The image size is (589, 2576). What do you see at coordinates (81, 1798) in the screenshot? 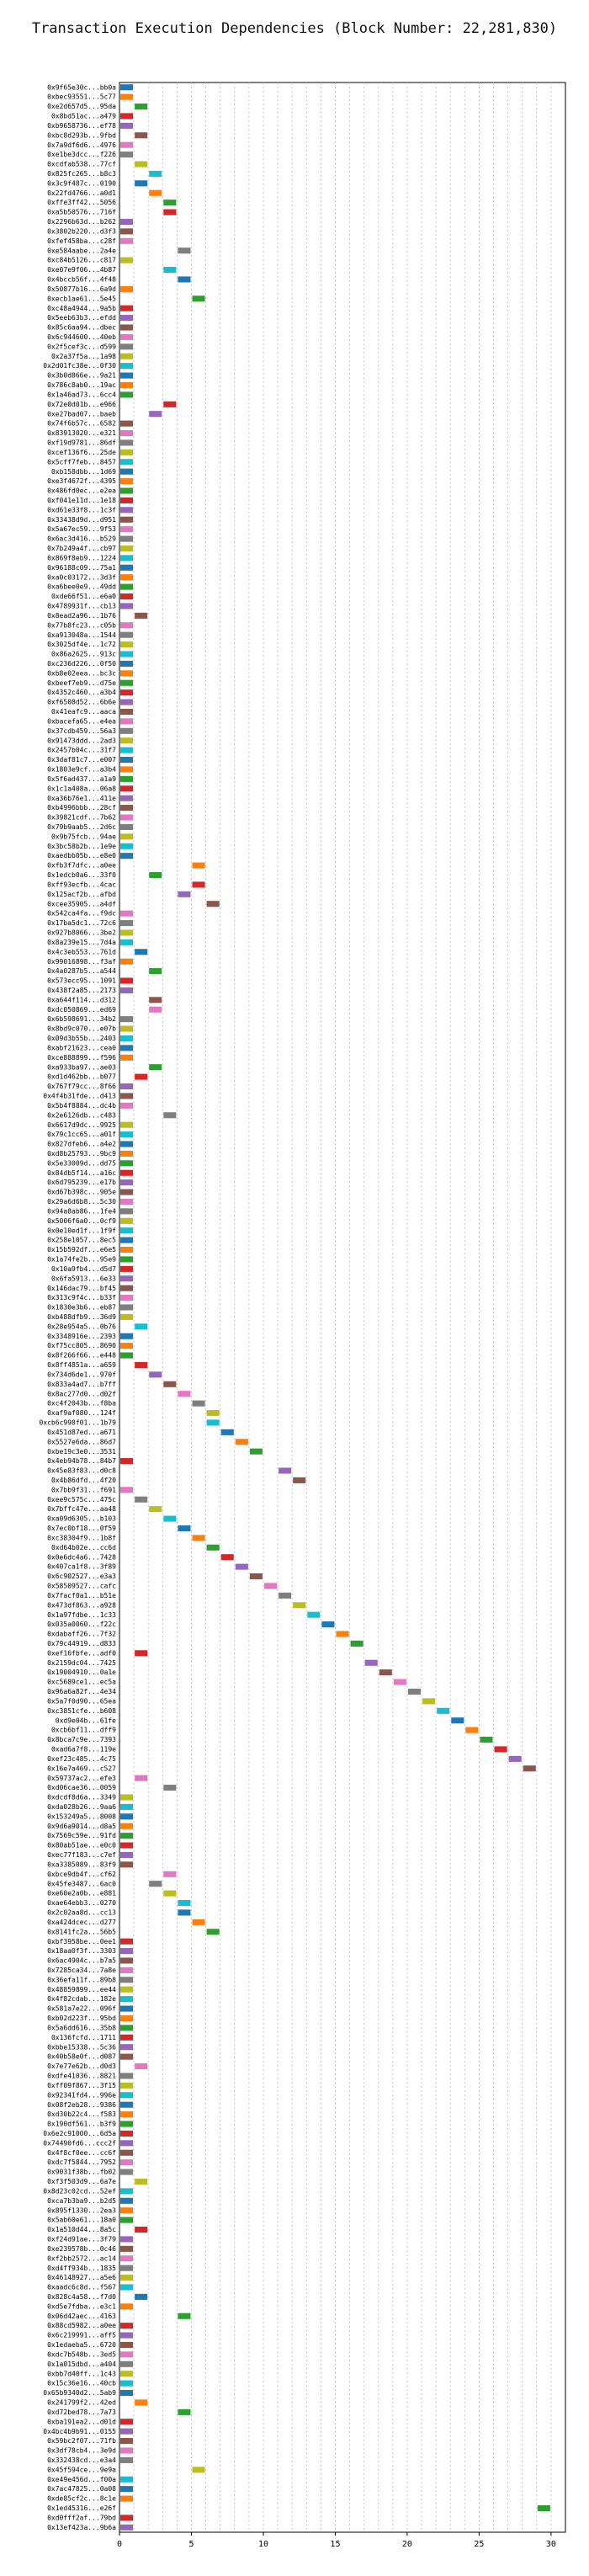
I see `y-tick-label: 0xdcdf8d6a...3349` at bounding box center [81, 1798].